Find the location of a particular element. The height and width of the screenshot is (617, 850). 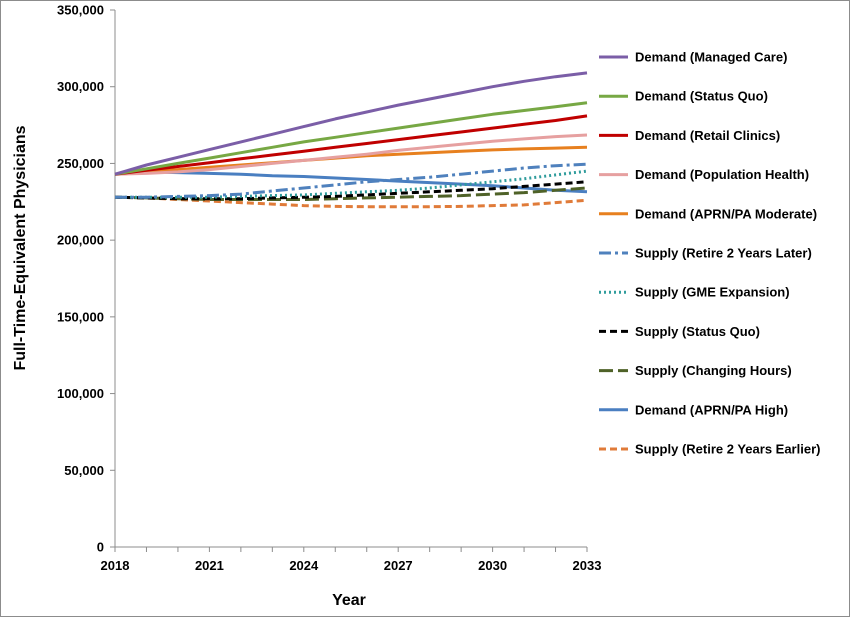

y-tick-label: 150,000 is located at coordinates (80, 316).